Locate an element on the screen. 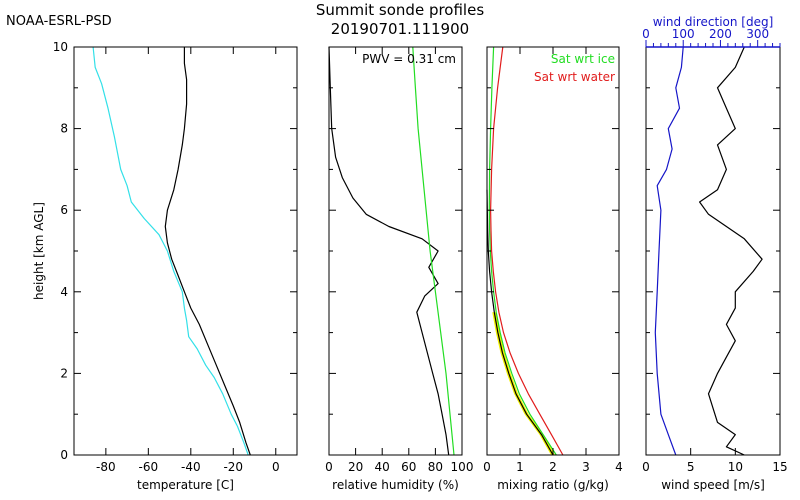 The height and width of the screenshot is (500, 800). series-sat-wrt-water-line is located at coordinates (527, 251).